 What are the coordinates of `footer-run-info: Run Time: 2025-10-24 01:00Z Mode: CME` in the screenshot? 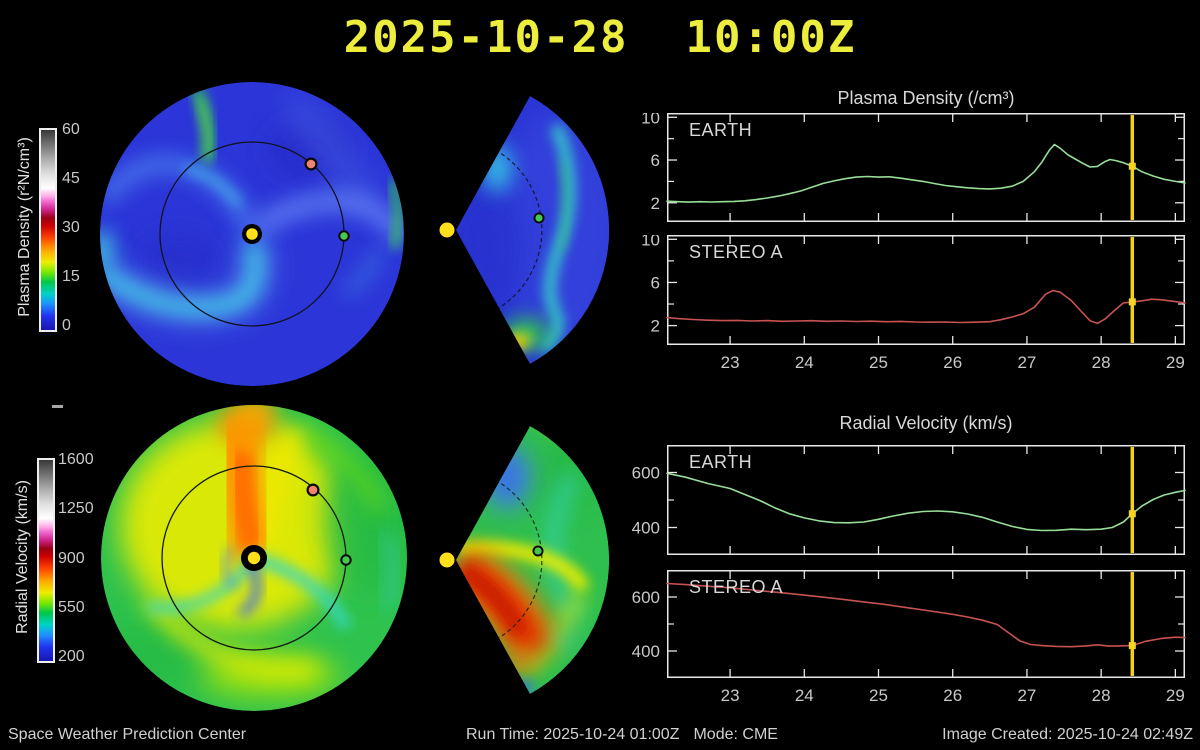 It's located at (622, 735).